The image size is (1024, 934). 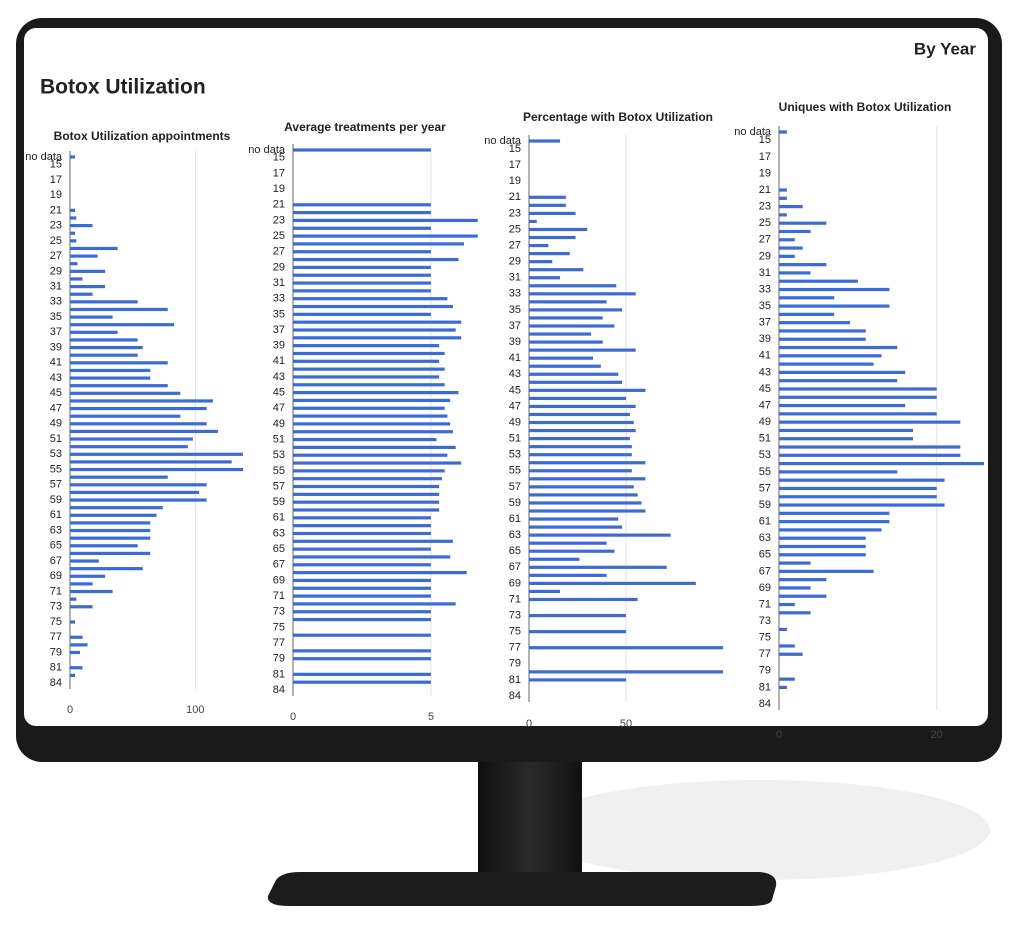 What do you see at coordinates (279, 471) in the screenshot?
I see `category-label: 55` at bounding box center [279, 471].